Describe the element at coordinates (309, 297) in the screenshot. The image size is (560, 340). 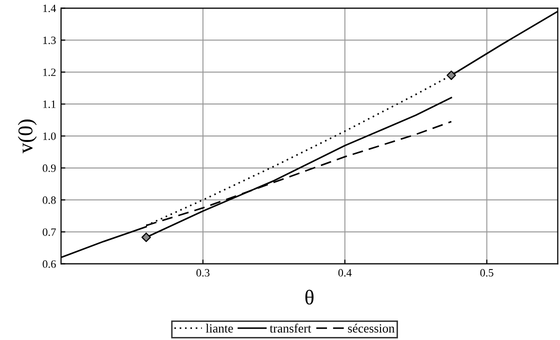
I see `x-axis-title: θ` at that location.